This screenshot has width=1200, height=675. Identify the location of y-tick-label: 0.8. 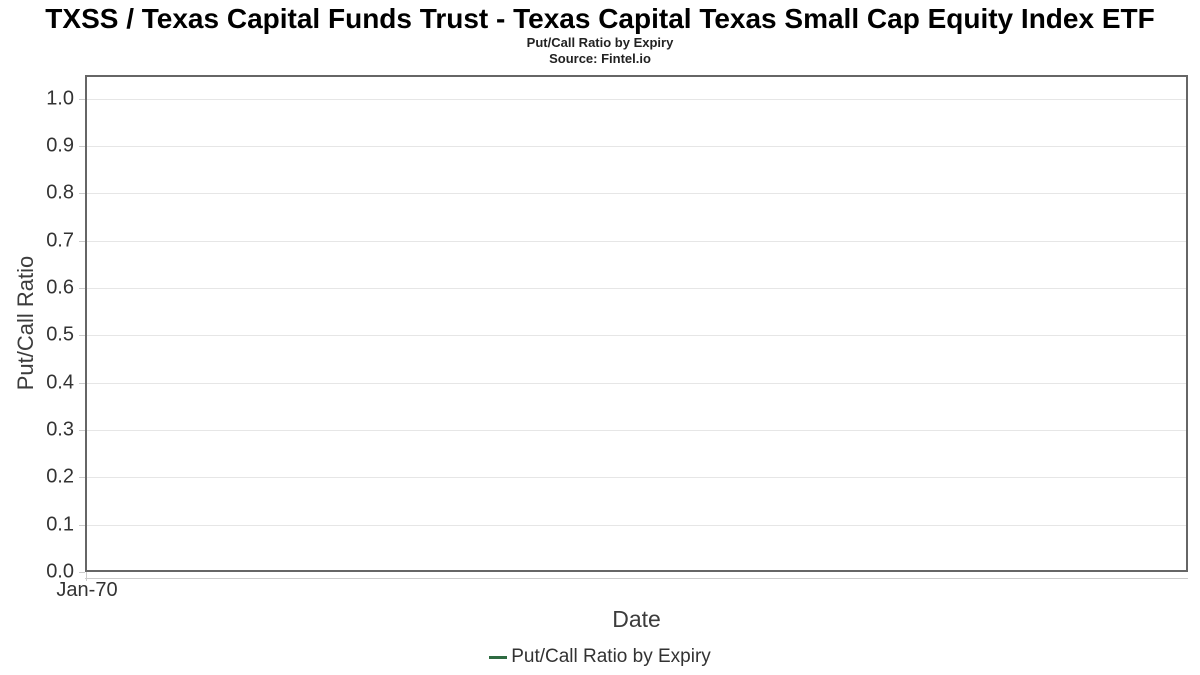
(60, 192).